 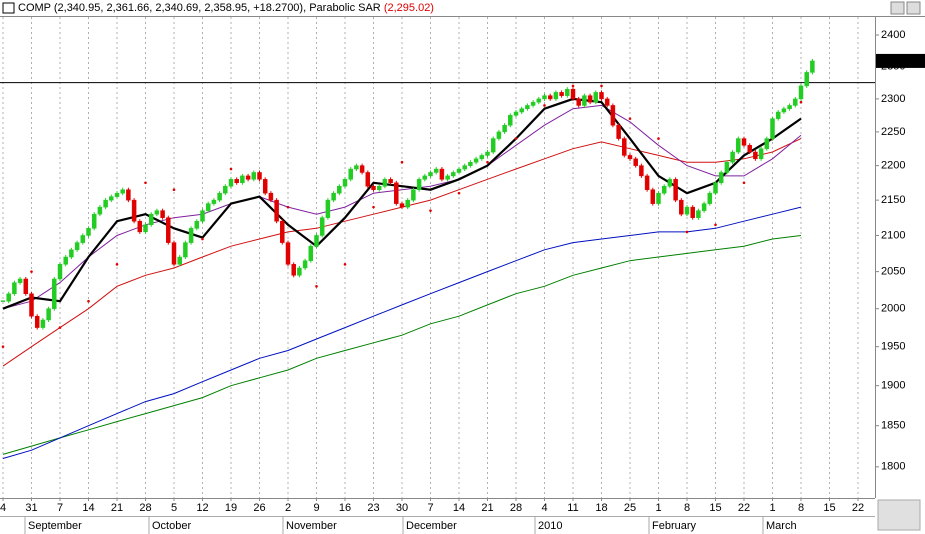 What do you see at coordinates (630, 508) in the screenshot?
I see `x-tick-label: 25` at bounding box center [630, 508].